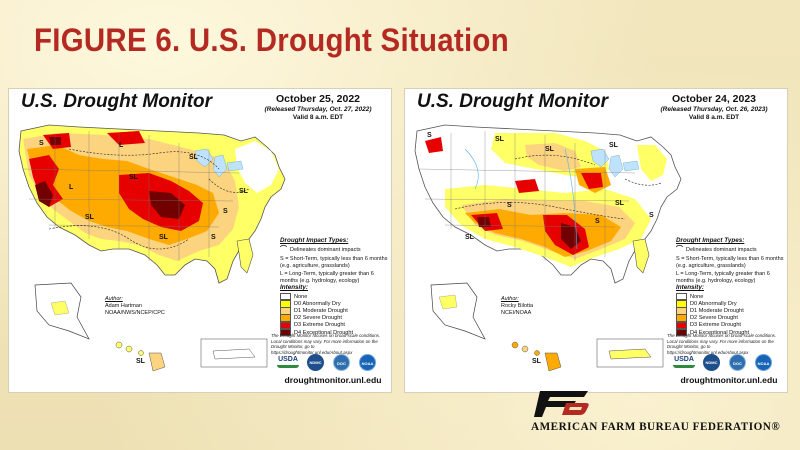  I want to click on map-release-date: (Released Thursday, Oct. 27, 2022), so click(318, 109).